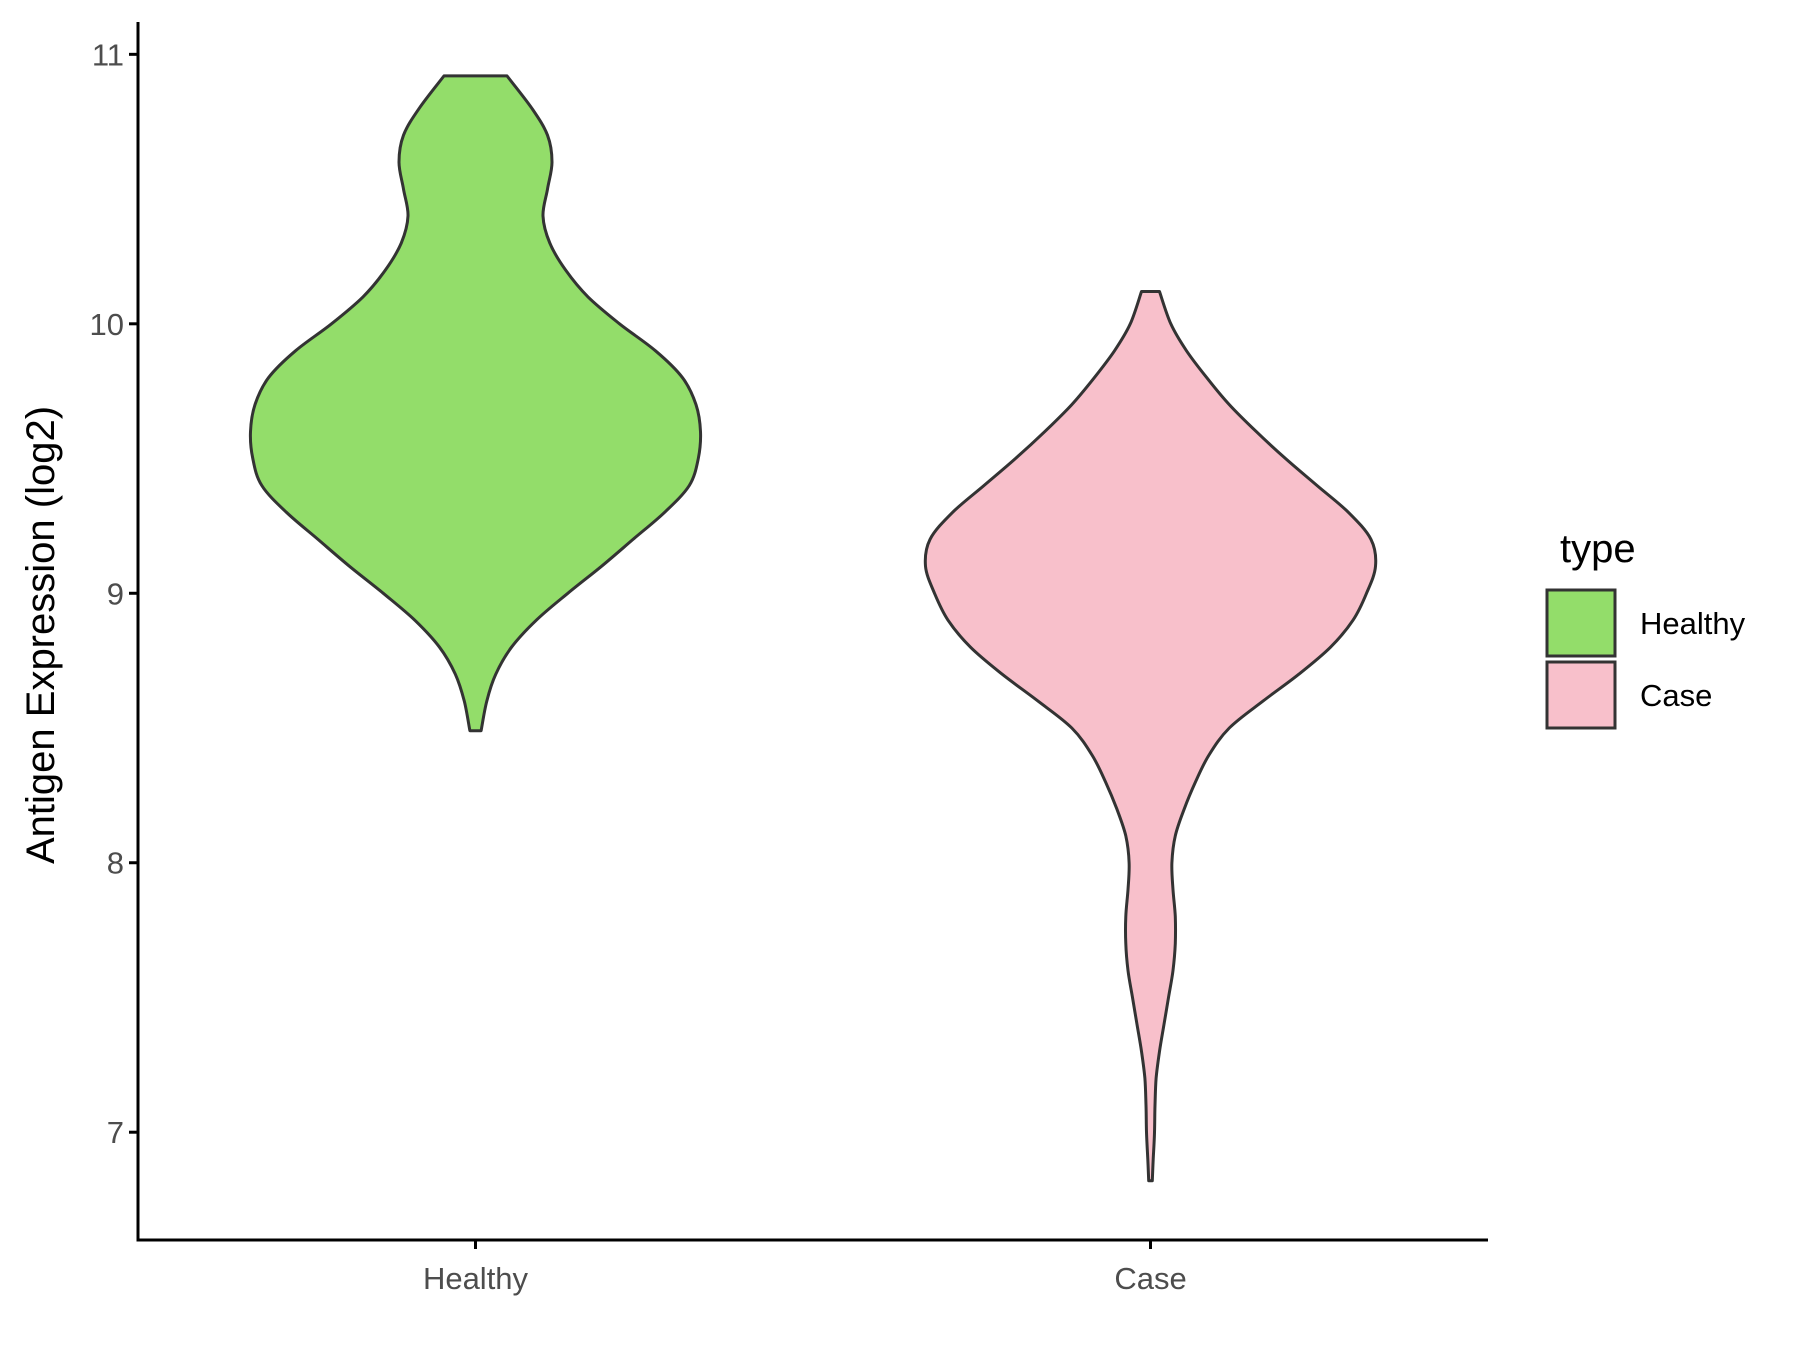 The width and height of the screenshot is (1800, 1350). Describe the element at coordinates (115, 863) in the screenshot. I see `y-tick-label: 8` at that location.